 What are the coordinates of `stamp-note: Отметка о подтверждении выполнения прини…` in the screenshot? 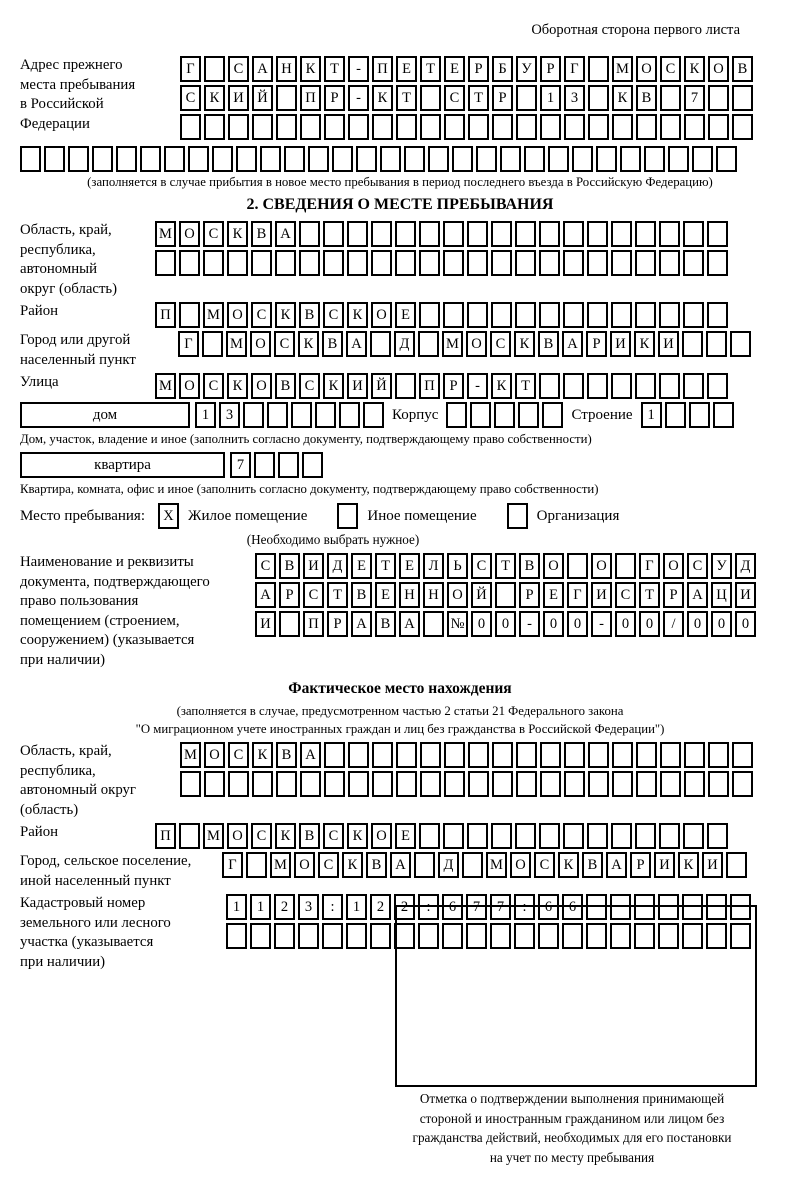 It's located at (572, 1128).